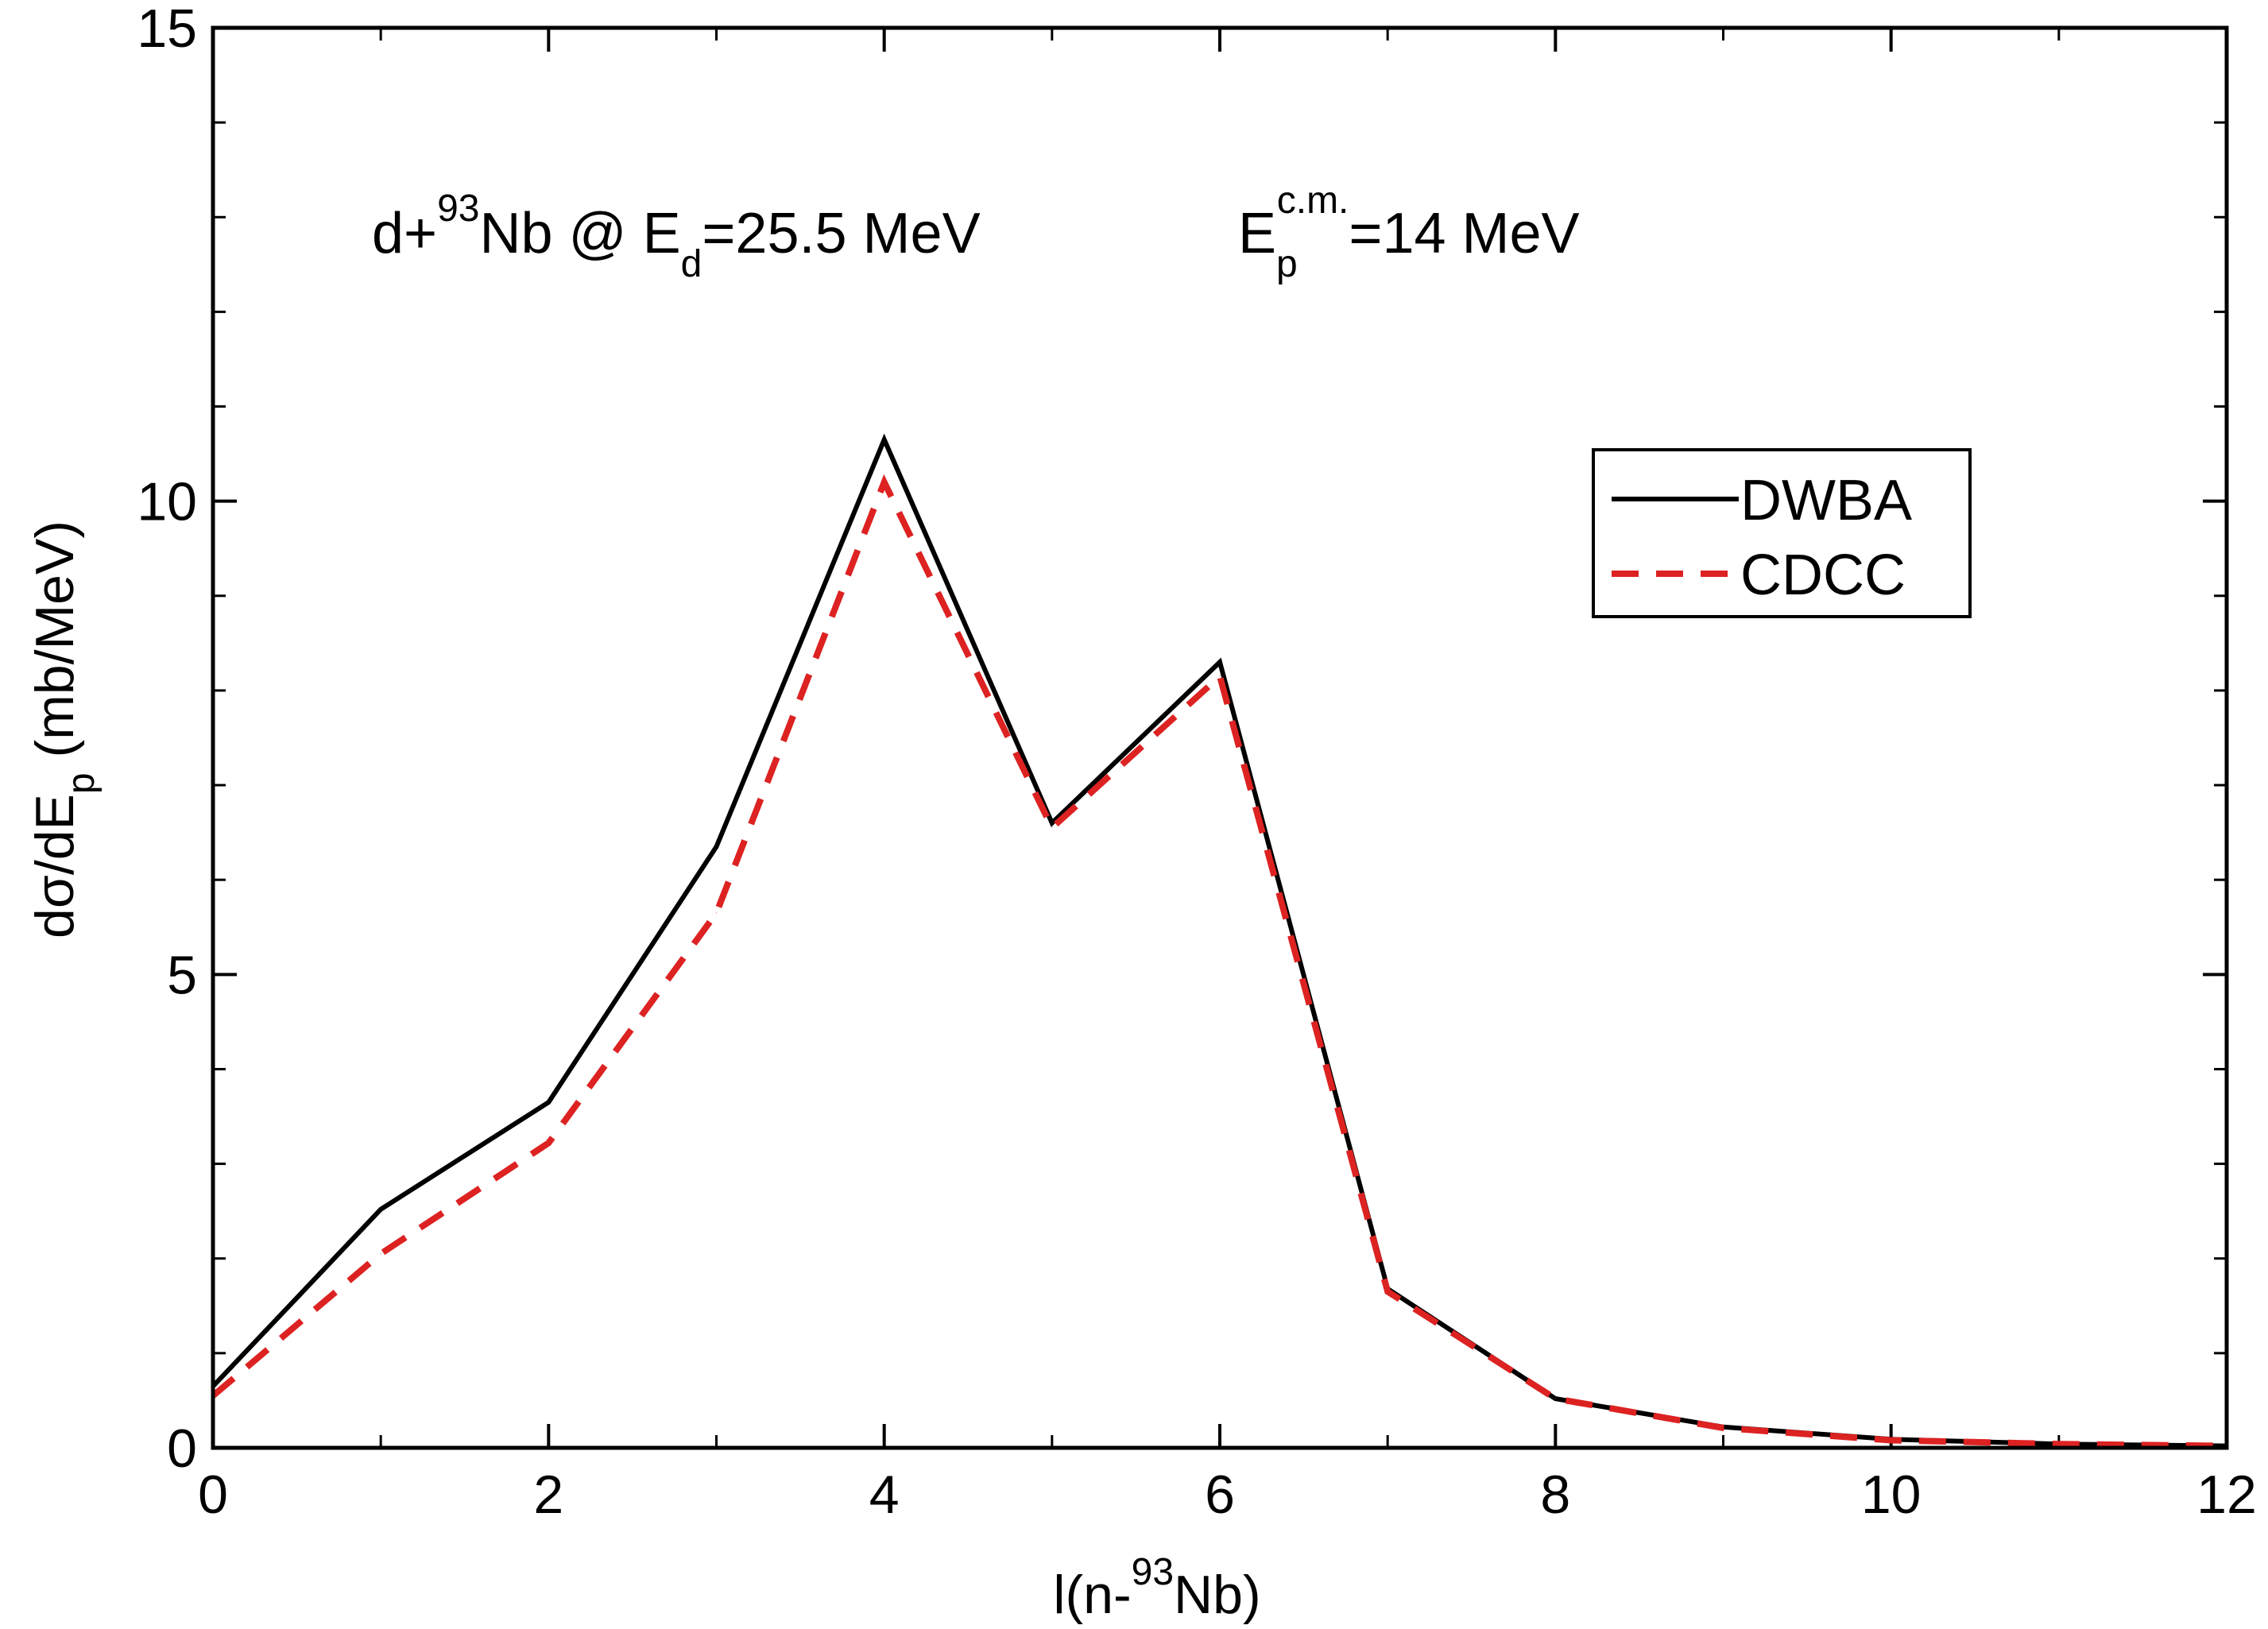 The image size is (2268, 1629). What do you see at coordinates (1823, 575) in the screenshot?
I see `legend-label-cdcc: CDCC` at bounding box center [1823, 575].